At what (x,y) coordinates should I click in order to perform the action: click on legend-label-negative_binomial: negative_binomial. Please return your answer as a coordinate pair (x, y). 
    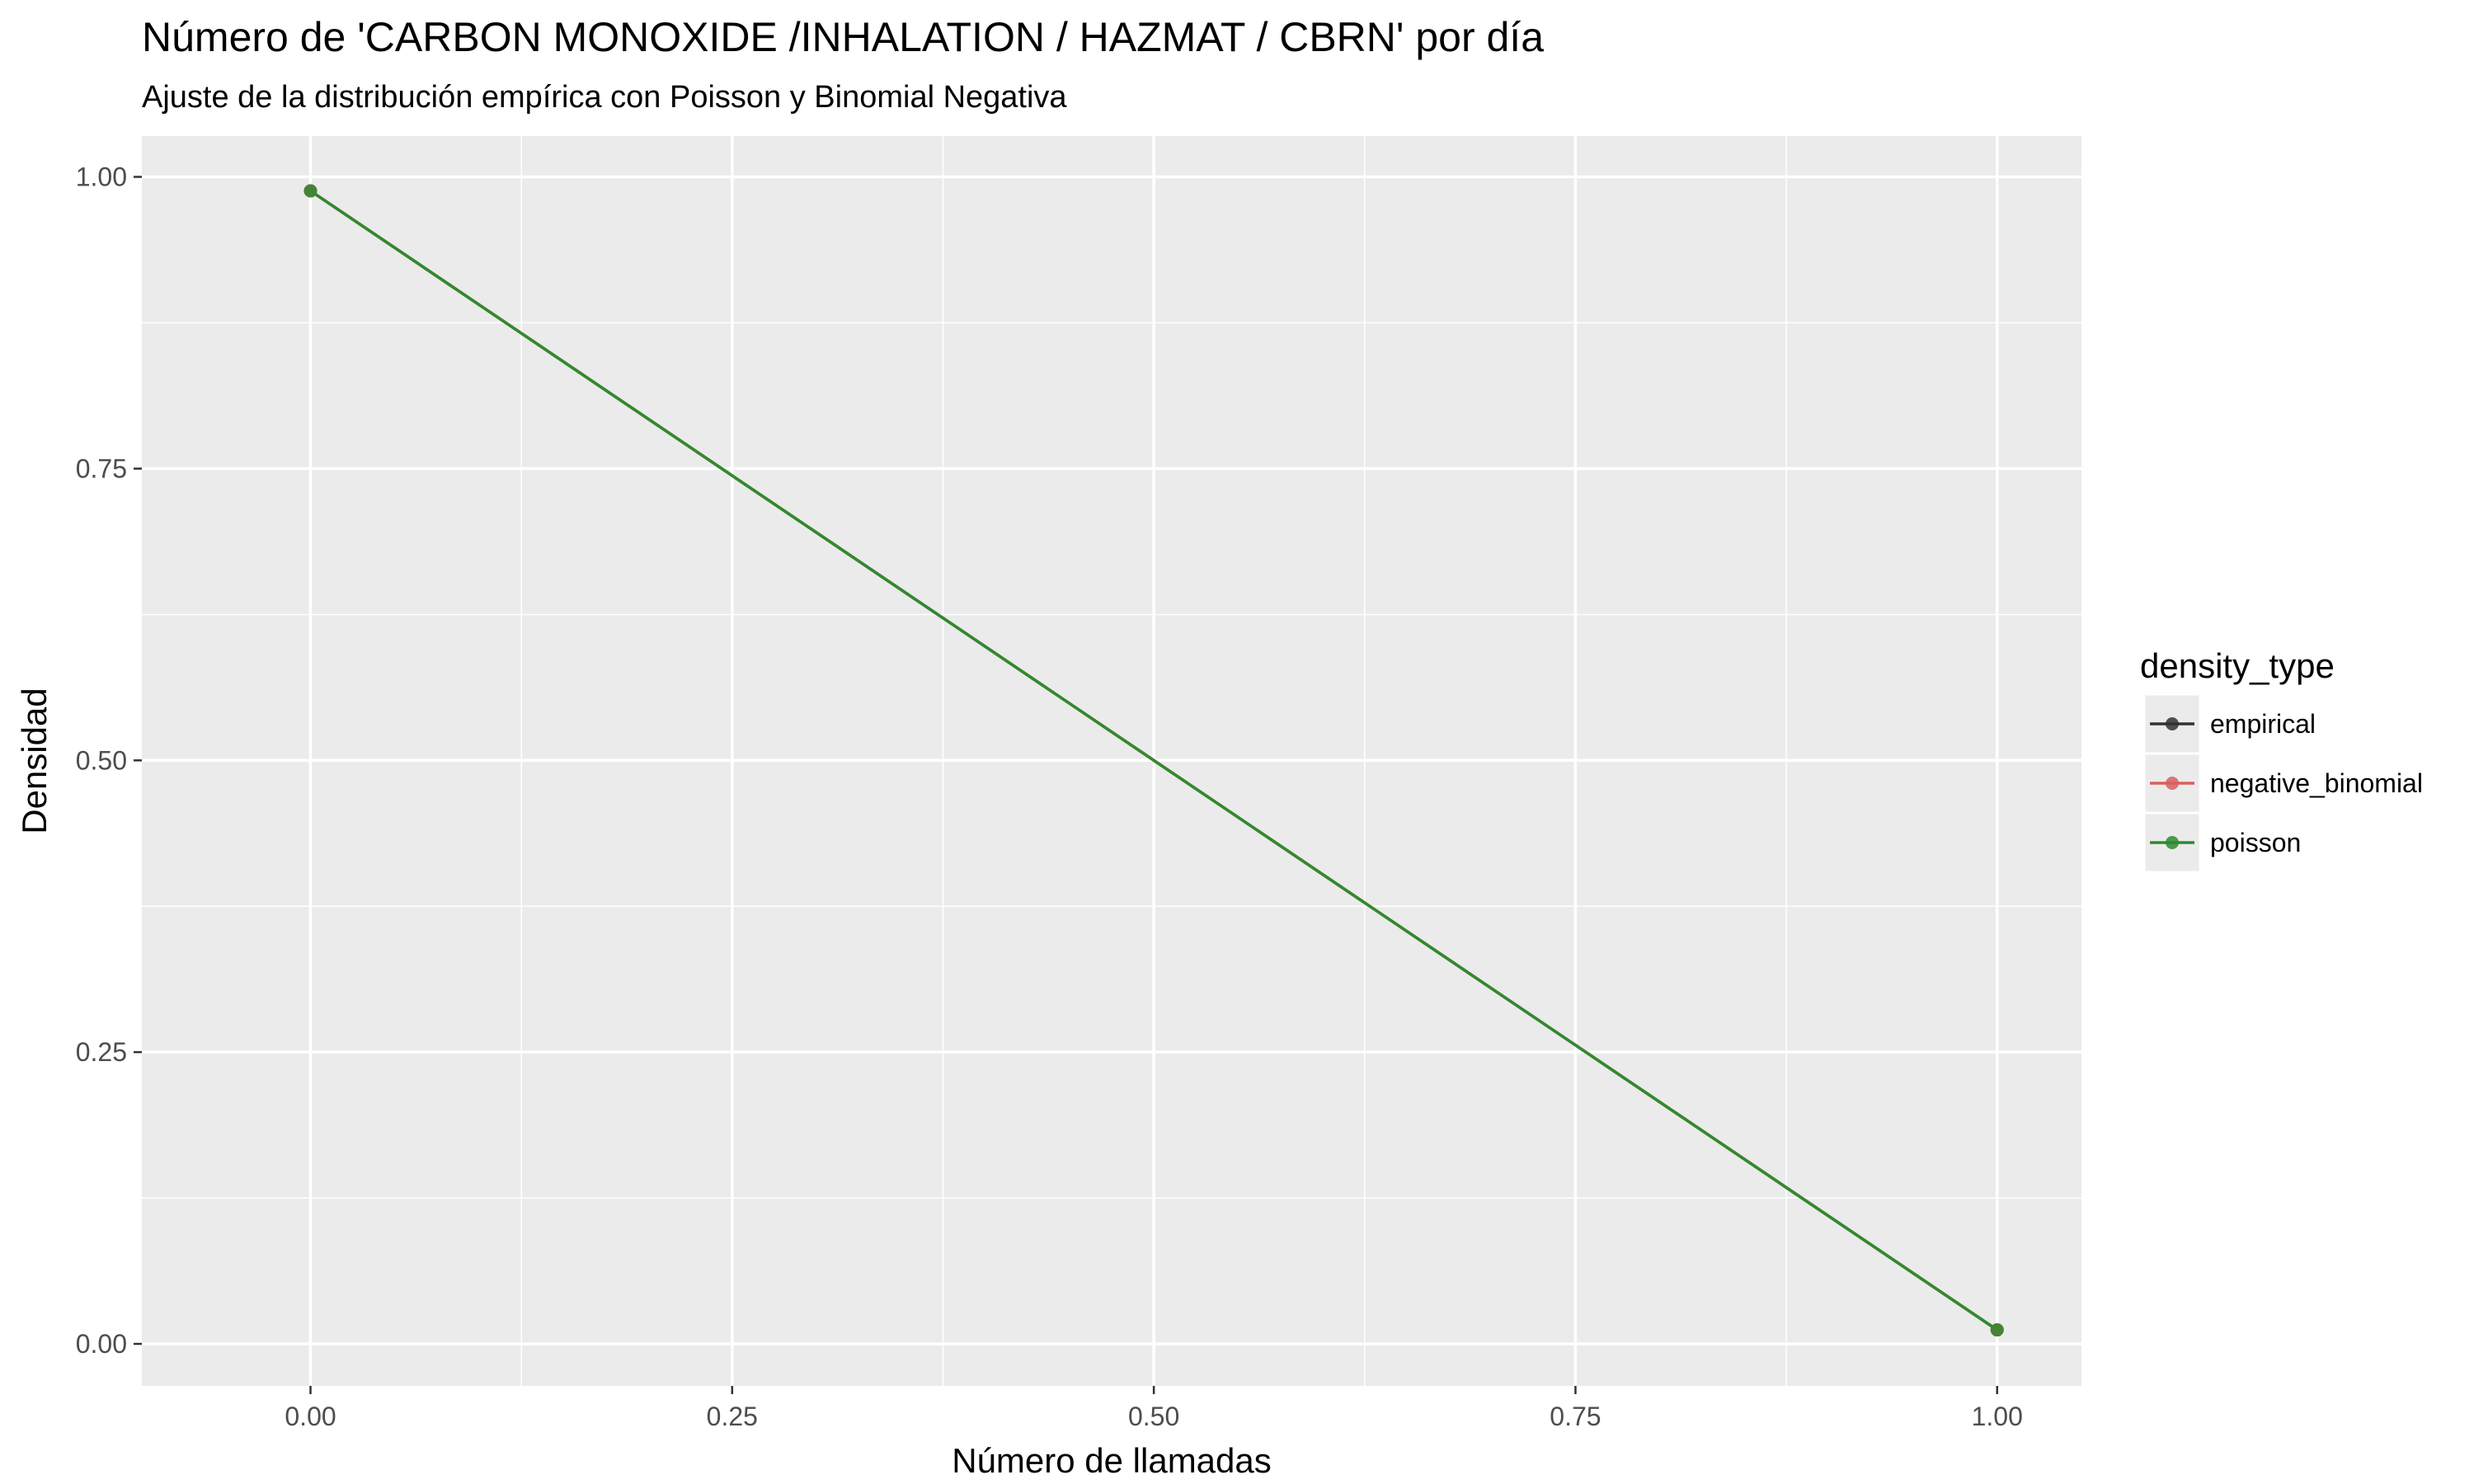
    Looking at the image, I should click on (2316, 783).